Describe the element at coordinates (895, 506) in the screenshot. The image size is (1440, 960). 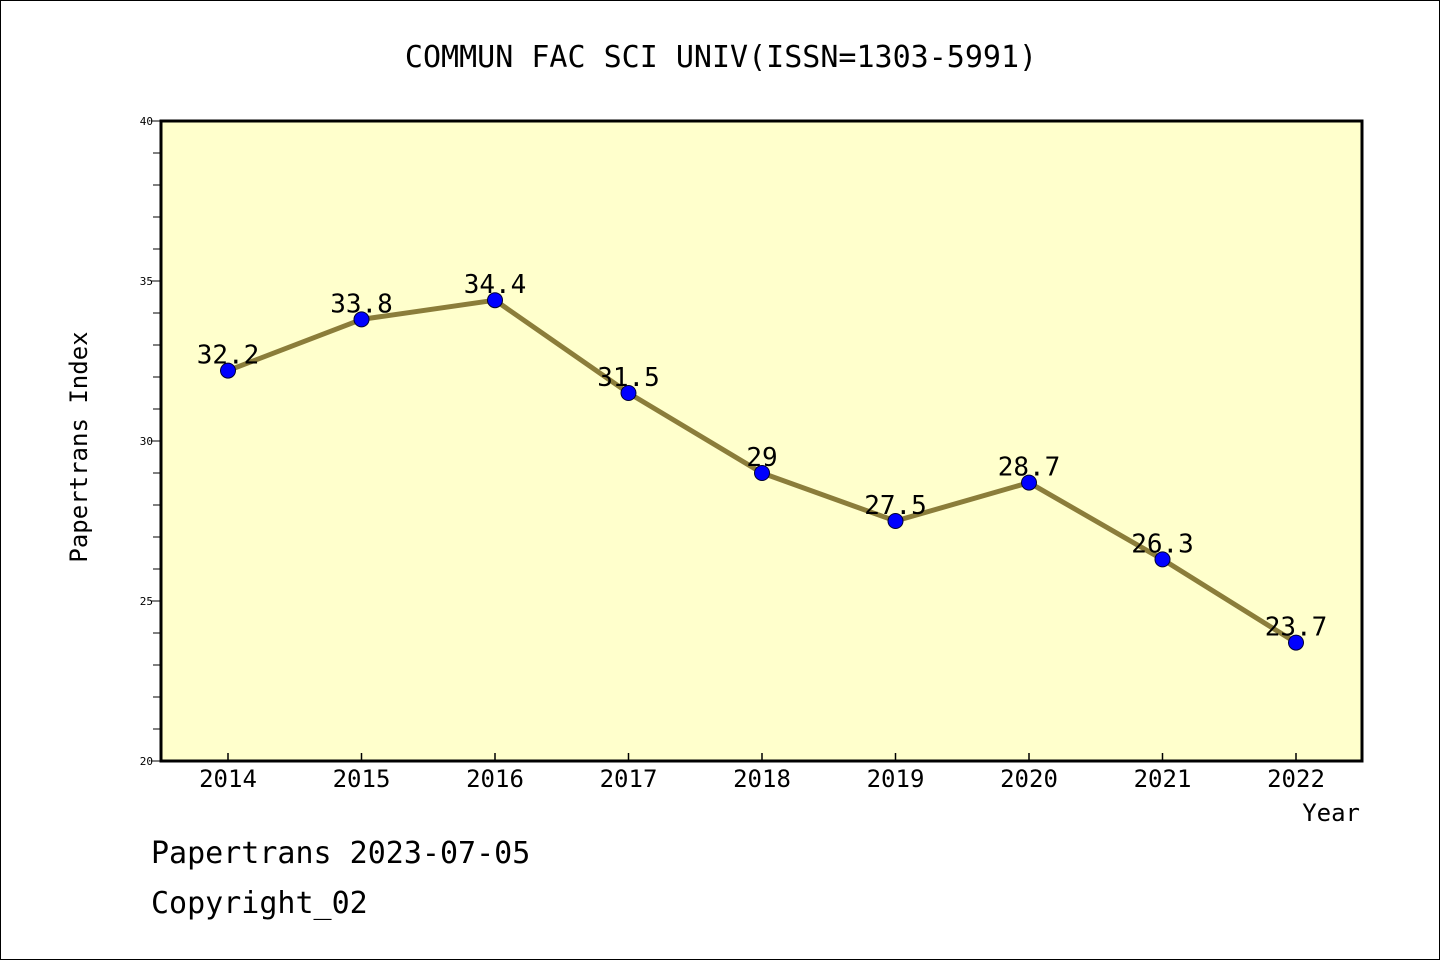
I see `data-label: 27.5` at that location.